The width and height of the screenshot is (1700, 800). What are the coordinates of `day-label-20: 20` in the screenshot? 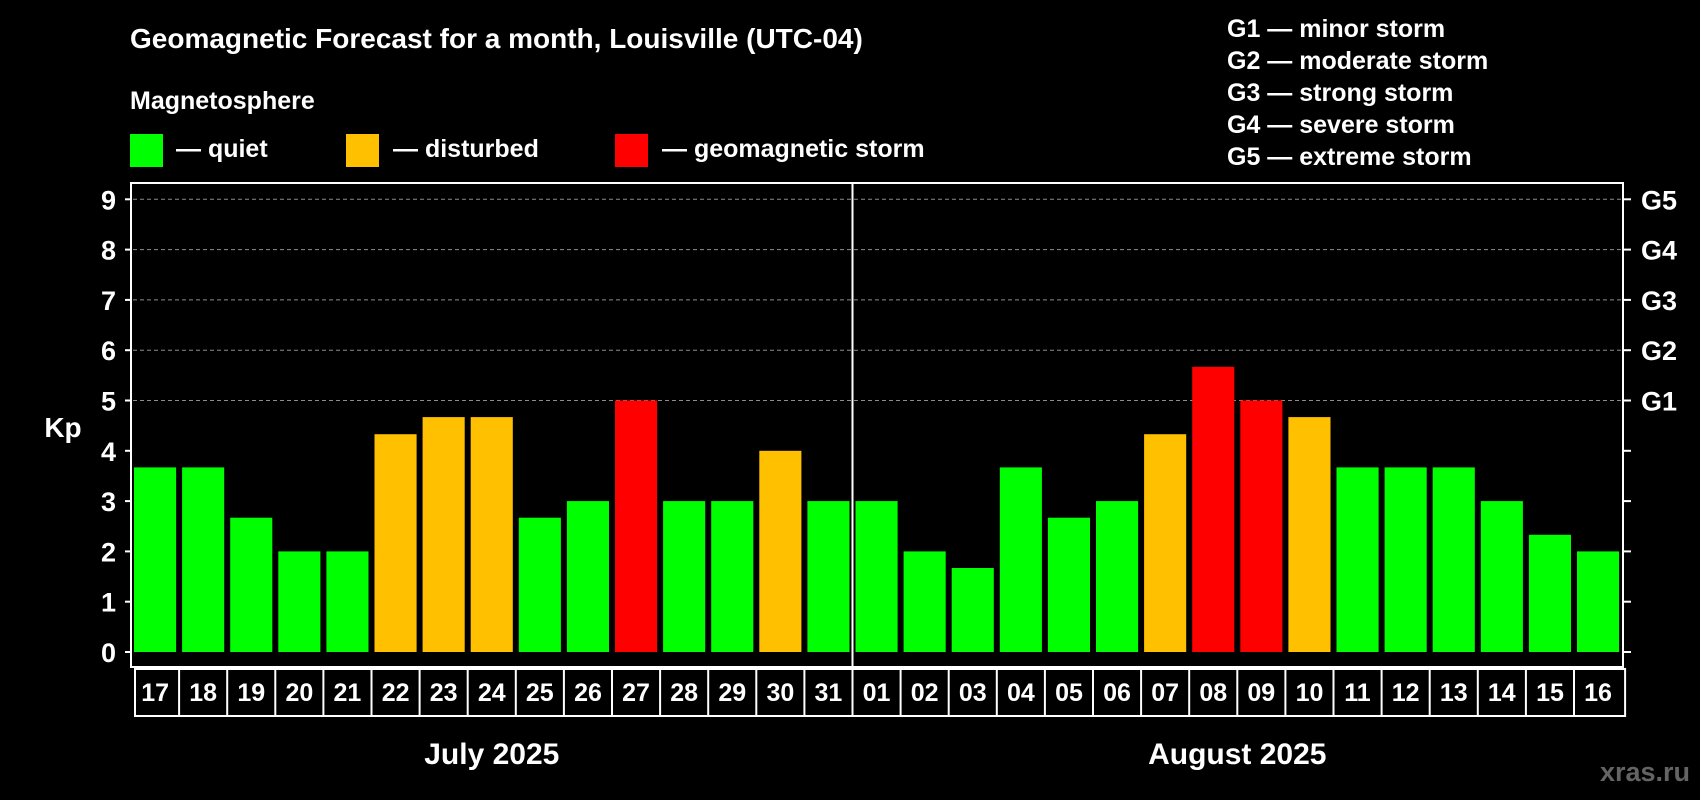 It's located at (299, 693).